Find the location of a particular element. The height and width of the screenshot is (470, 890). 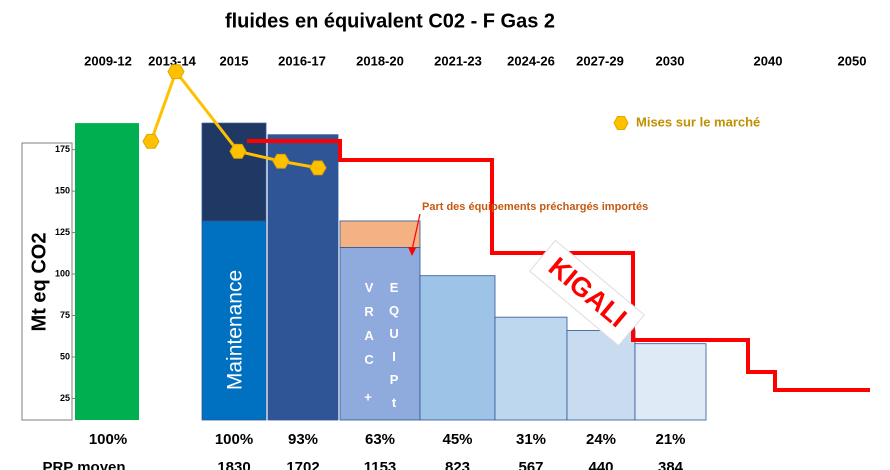

prp-label: PRP moyen is located at coordinates (83, 464).